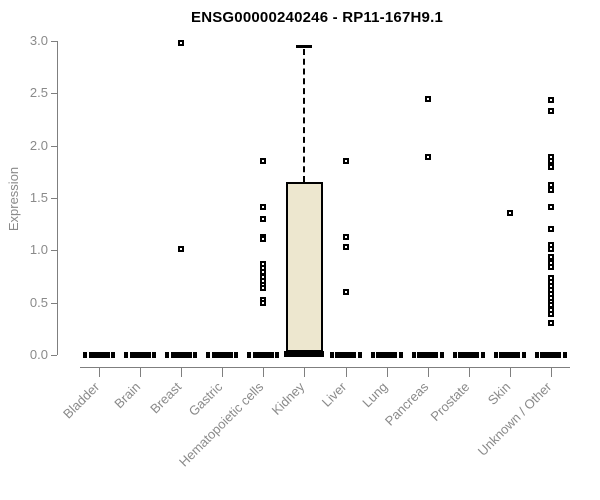 This screenshot has width=600, height=500. Describe the element at coordinates (38, 250) in the screenshot. I see `y-axis-tick-label: 1.0` at that location.